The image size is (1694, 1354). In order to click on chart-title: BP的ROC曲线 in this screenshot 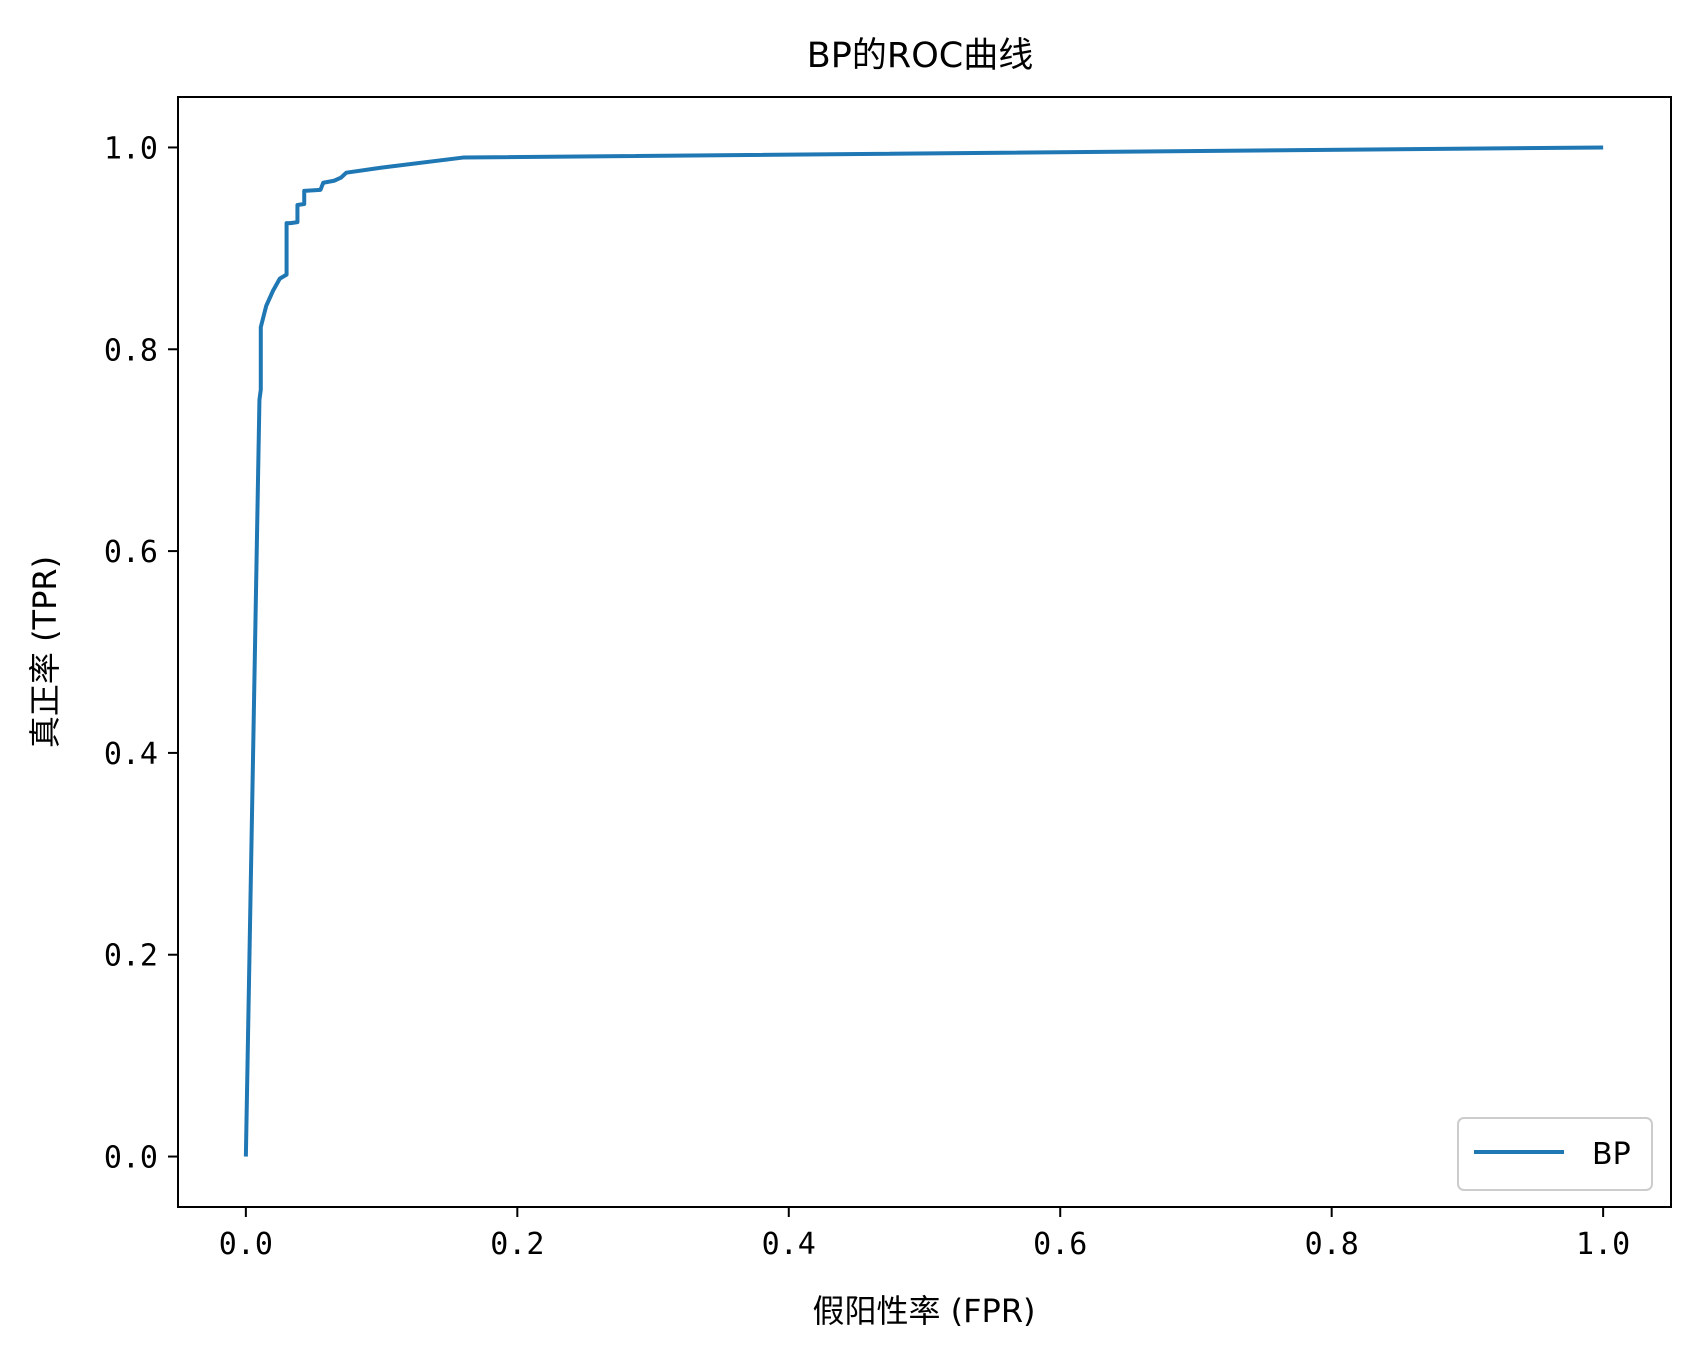, I will do `click(920, 56)`.